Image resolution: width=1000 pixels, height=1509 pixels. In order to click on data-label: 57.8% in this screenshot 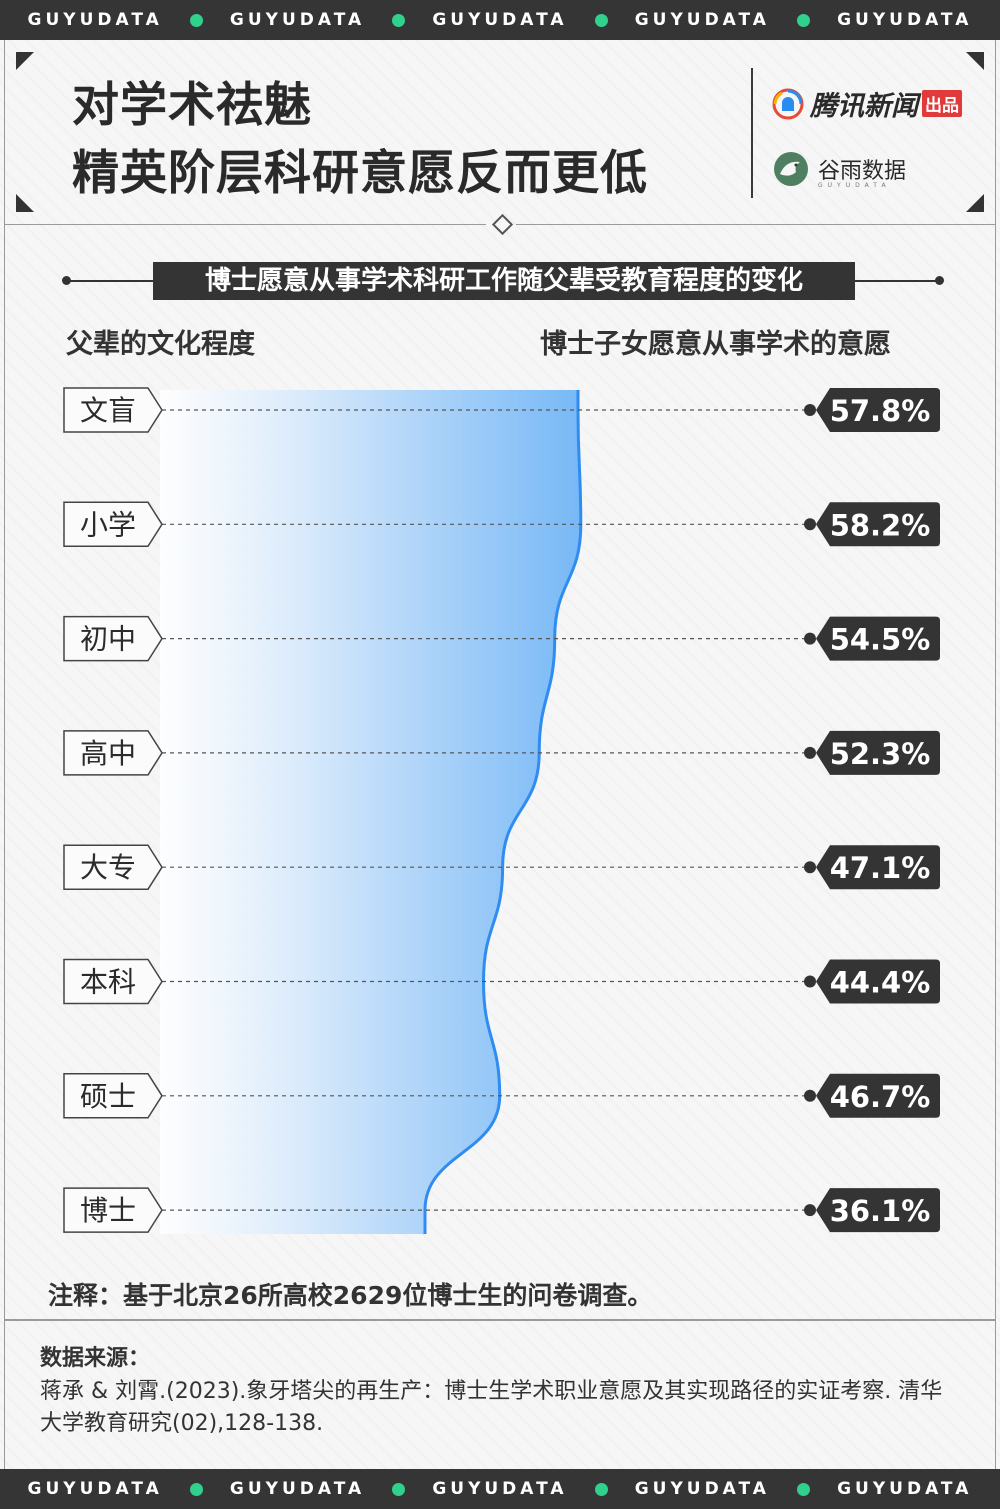, I will do `click(880, 411)`.